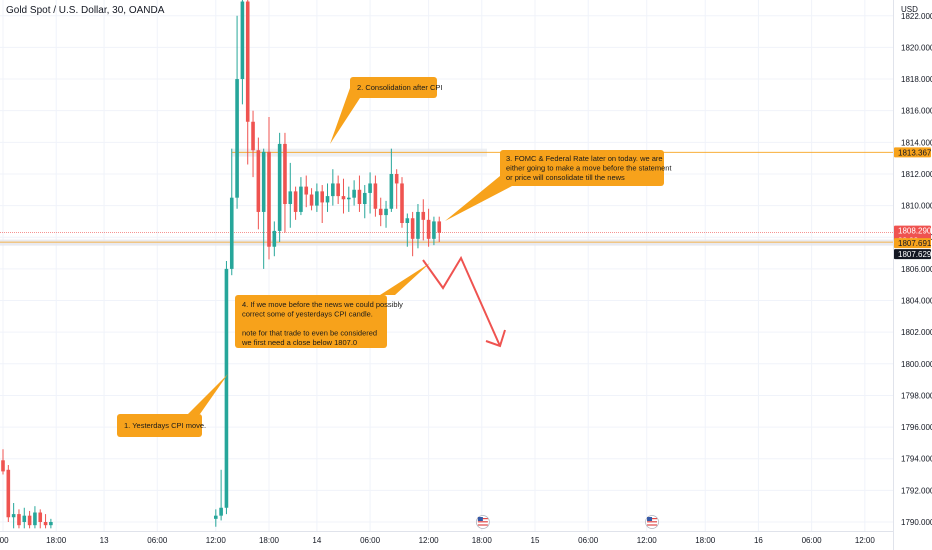 The height and width of the screenshot is (550, 932). I want to click on y-tick-label: 1802.000, so click(916, 332).